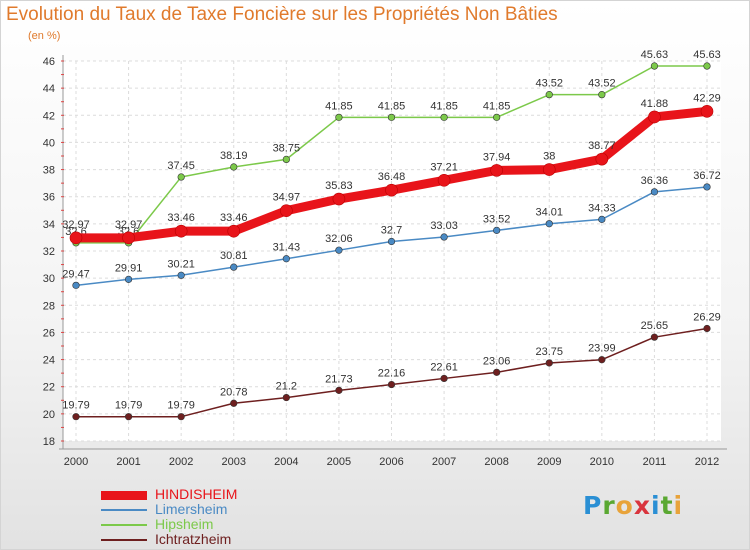 The image size is (750, 550). What do you see at coordinates (49, 252) in the screenshot?
I see `y-tick-label: 32` at bounding box center [49, 252].